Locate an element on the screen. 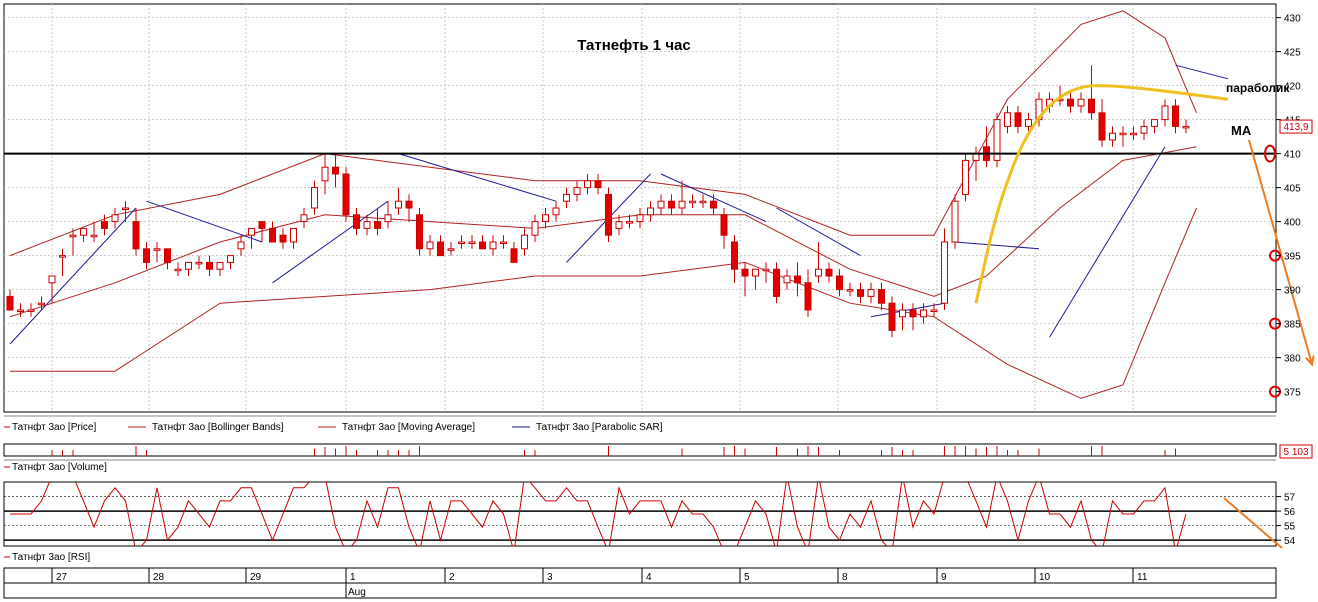  time-axis: 27 28 29 1 2 3 4 5 8 9 10 11 Aug is located at coordinates (640, 583).